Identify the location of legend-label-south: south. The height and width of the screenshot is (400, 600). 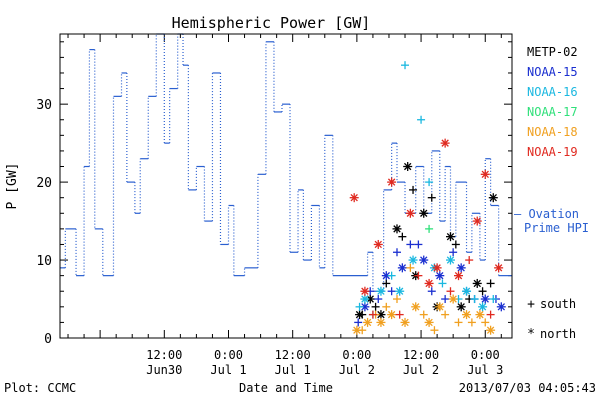
(558, 304).